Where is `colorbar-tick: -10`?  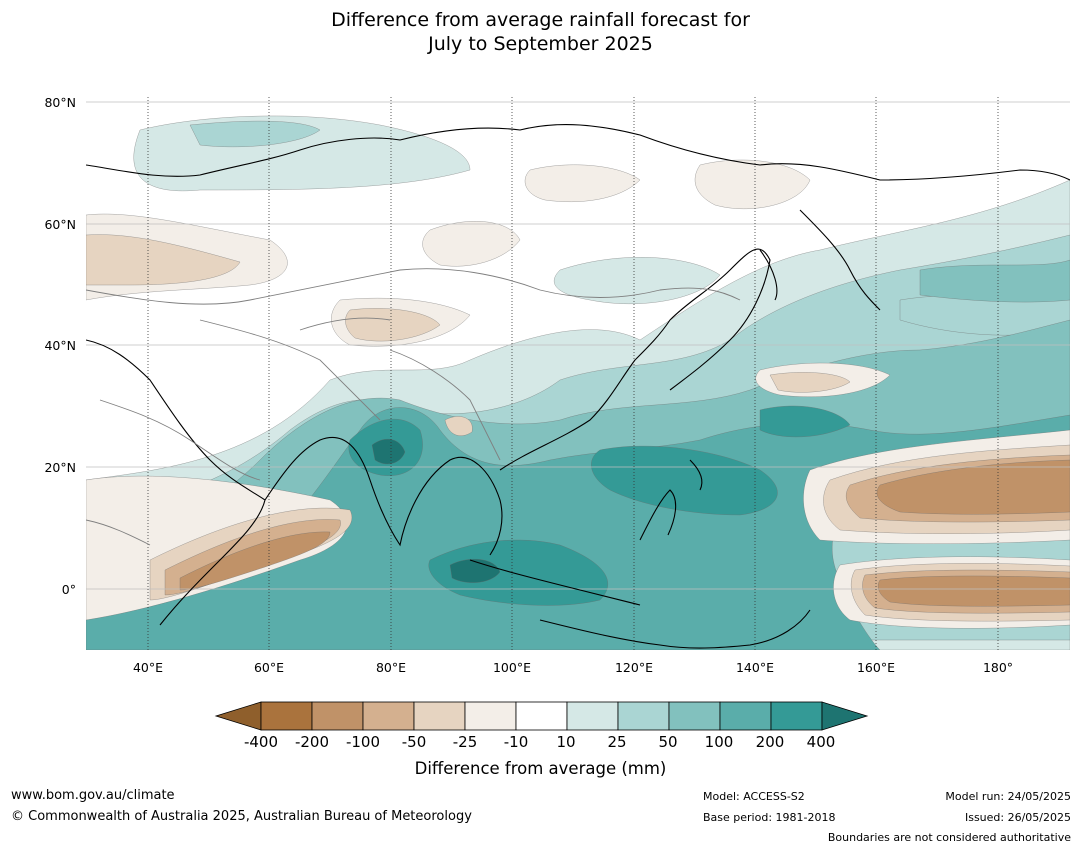
colorbar-tick: -10 is located at coordinates (516, 742).